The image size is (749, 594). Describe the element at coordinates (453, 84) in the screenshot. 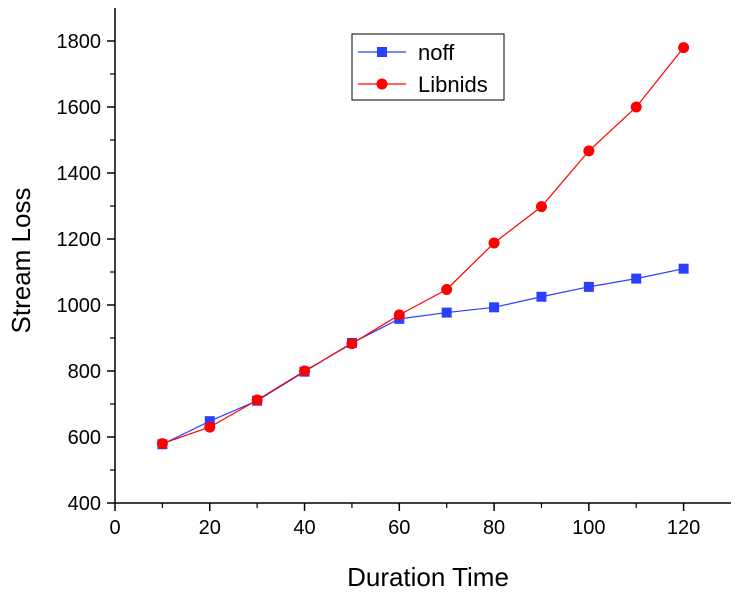

I see `legend-label: Libnids` at that location.